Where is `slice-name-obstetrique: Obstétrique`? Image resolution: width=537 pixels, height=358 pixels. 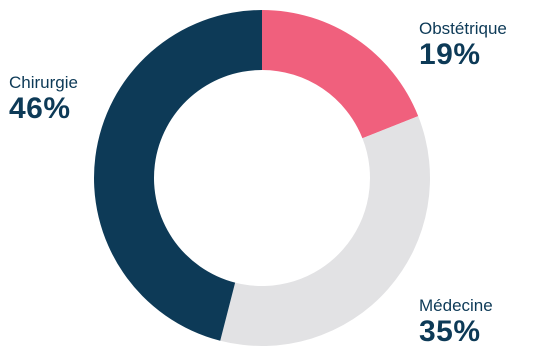 slice-name-obstetrique: Obstétrique is located at coordinates (463, 28).